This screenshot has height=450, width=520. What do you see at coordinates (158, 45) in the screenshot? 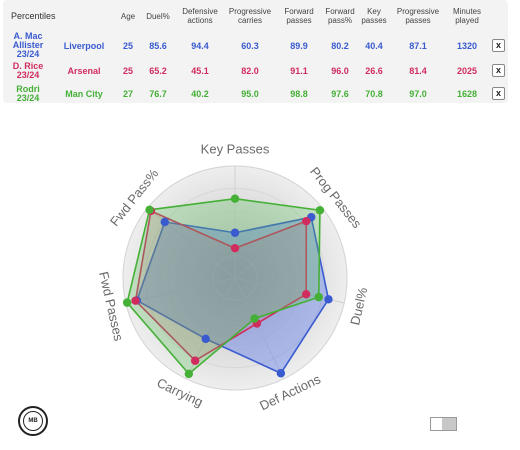
I see `stat-value: 85.6` at bounding box center [158, 45].